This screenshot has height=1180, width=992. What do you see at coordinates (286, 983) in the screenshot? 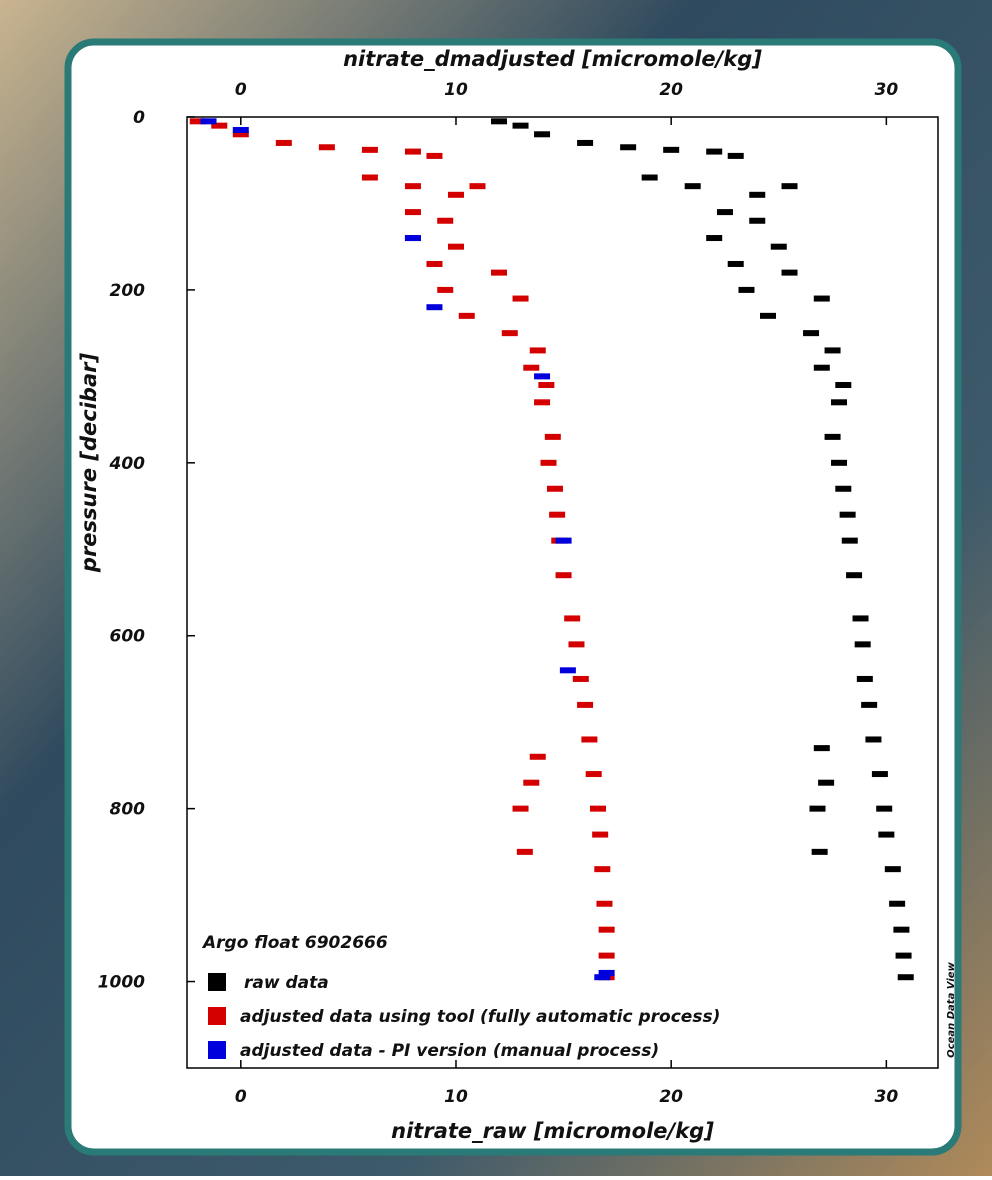
I see `legend-label: raw data` at bounding box center [286, 983].